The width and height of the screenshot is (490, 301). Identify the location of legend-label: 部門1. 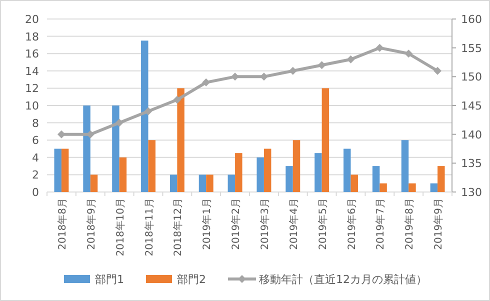
(109, 279).